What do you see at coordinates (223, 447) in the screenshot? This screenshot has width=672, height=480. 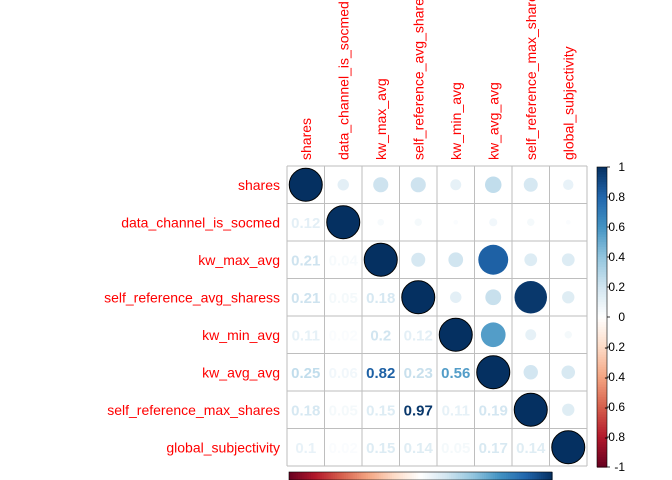 I see `row-label: global_subjectivity` at bounding box center [223, 447].